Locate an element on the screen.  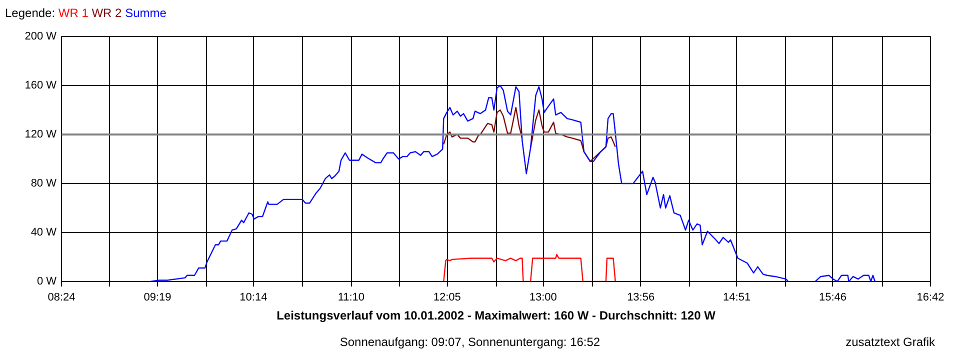
x-tick-label: 12:05 is located at coordinates (447, 298).